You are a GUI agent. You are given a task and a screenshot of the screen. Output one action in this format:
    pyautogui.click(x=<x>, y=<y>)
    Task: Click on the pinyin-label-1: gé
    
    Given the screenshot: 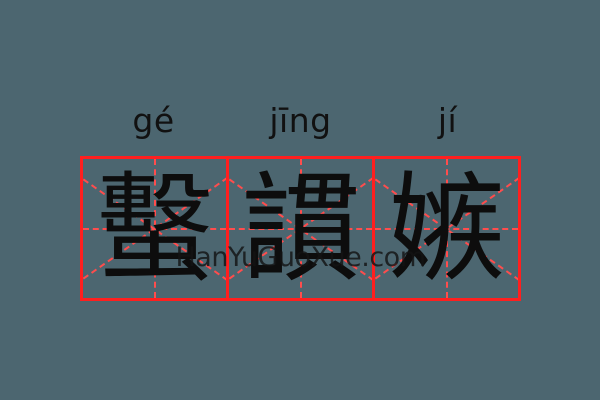 What is the action you would take?
    pyautogui.click(x=153, y=120)
    